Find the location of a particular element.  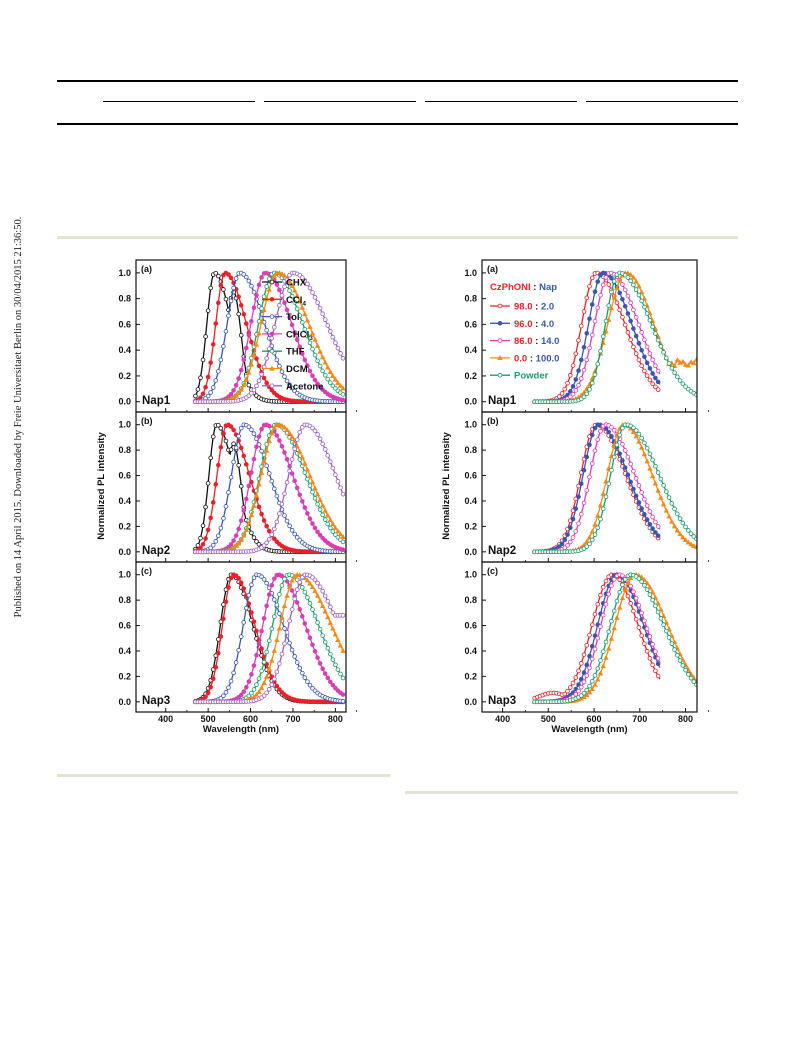

y-tick-label: 0.0 is located at coordinates (470, 702).